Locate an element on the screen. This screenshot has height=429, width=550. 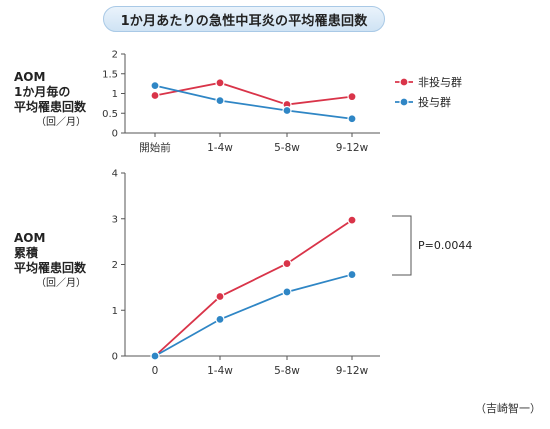
p-value-annotation: P=0.0044 is located at coordinates (445, 245).